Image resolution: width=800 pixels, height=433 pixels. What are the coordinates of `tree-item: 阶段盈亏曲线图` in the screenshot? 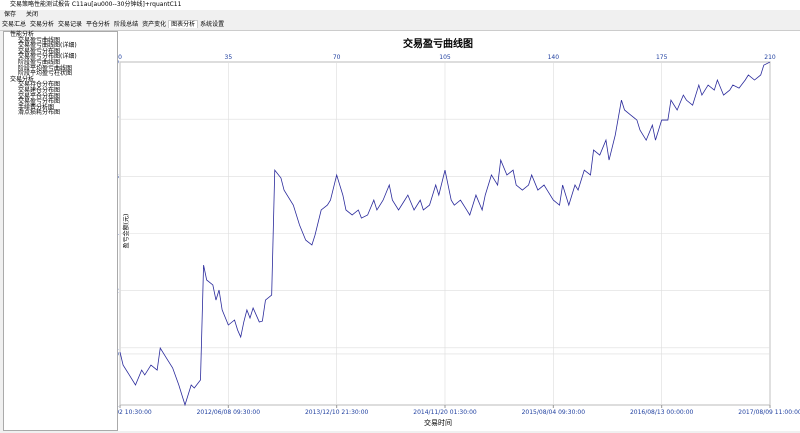 It's located at (39, 62).